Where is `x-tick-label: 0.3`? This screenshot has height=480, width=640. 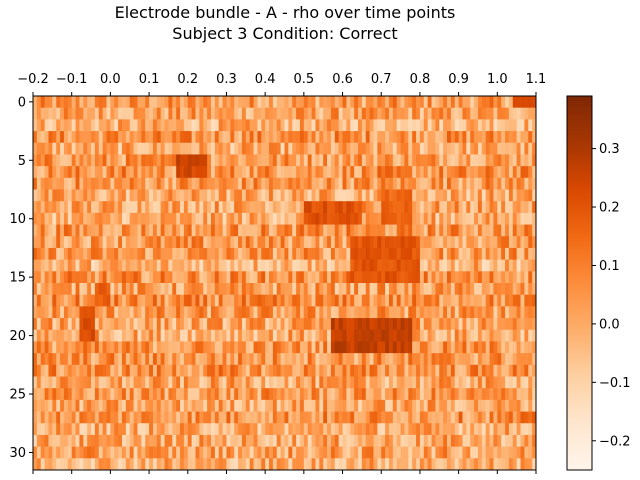 x-tick-label: 0.3 is located at coordinates (226, 79).